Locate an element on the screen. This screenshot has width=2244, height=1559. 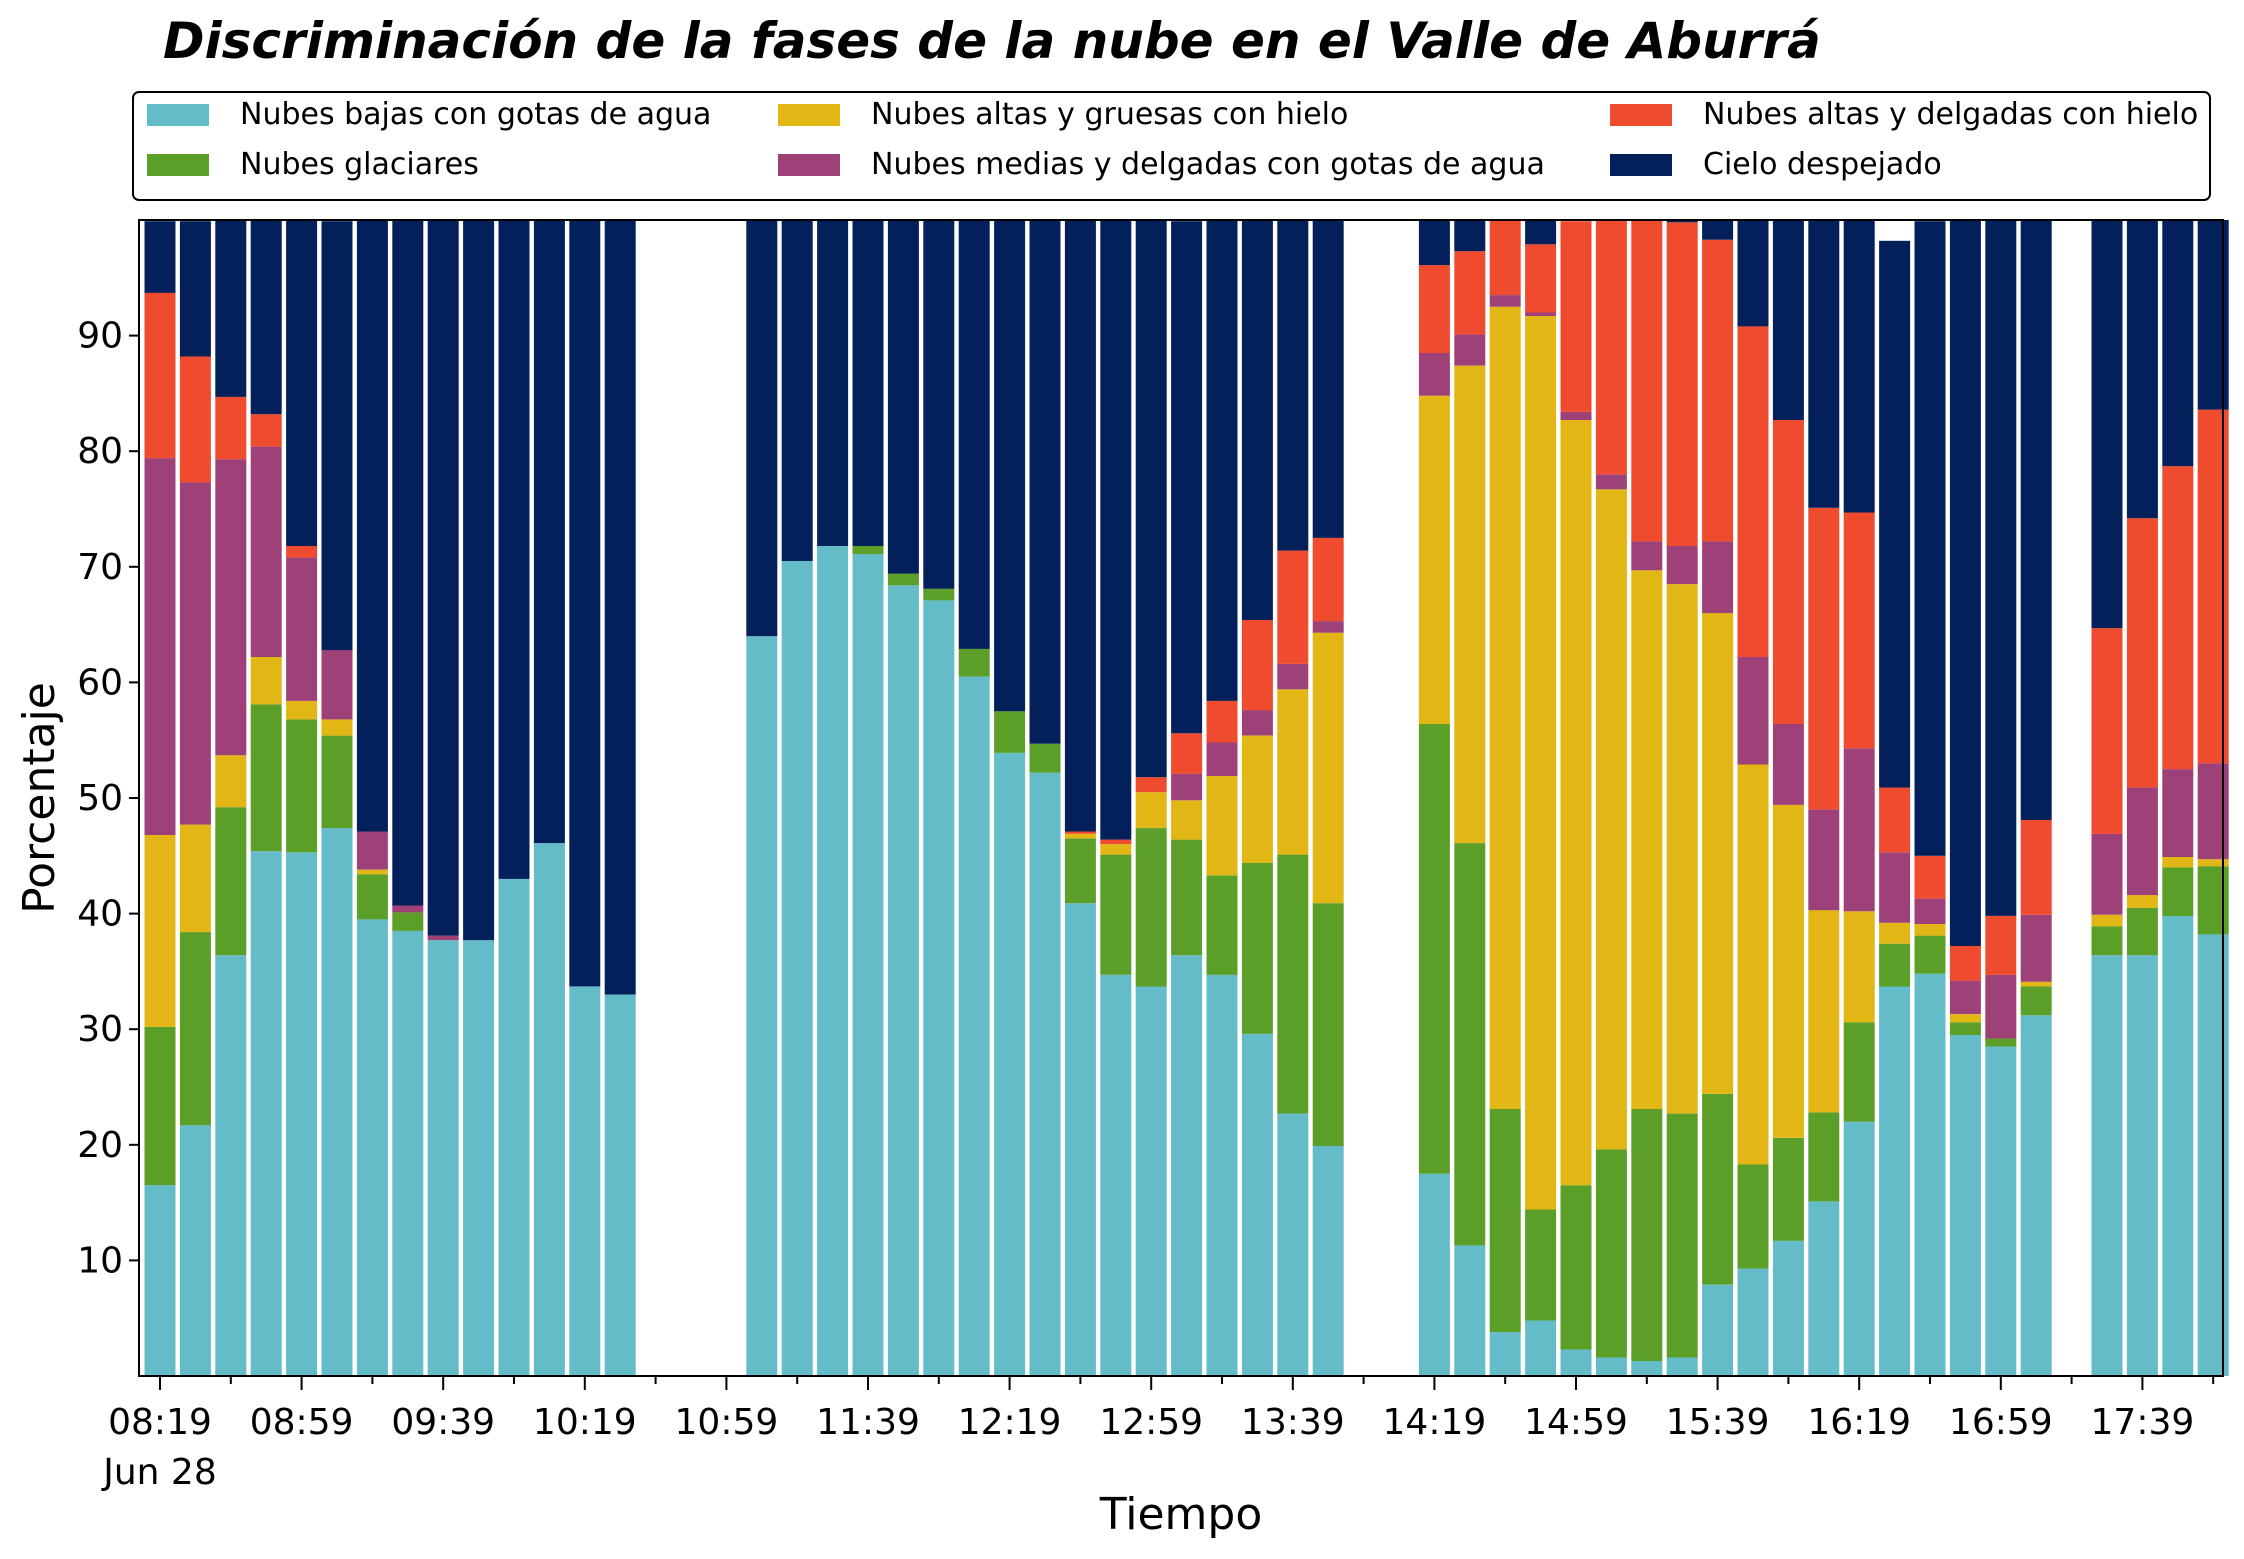
legend-label: Nubes glaciares is located at coordinates (359, 164).